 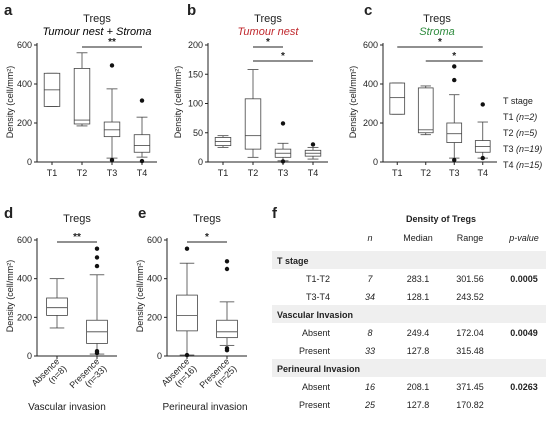 I want to click on d-y-tick-label: 400, so click(x=24, y=279).